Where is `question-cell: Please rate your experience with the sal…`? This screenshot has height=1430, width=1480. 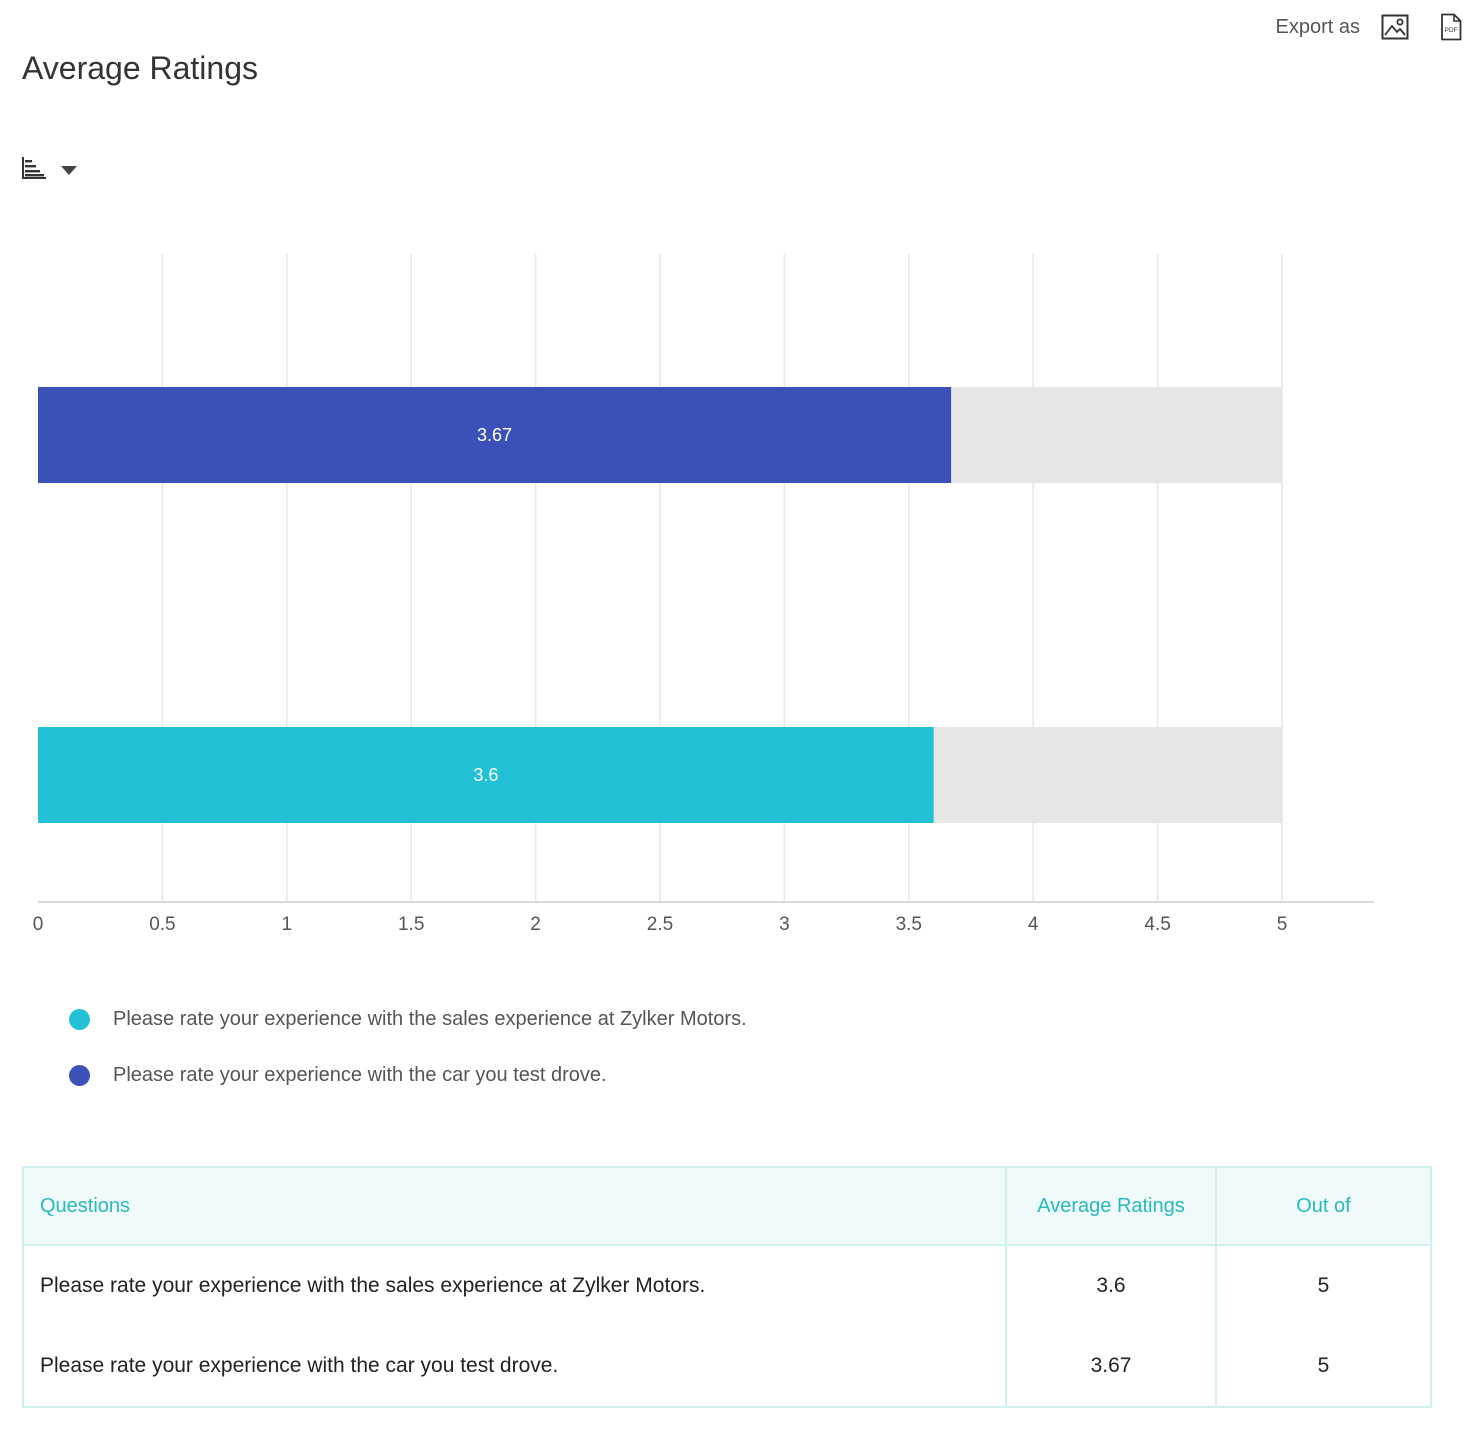
question-cell: Please rate your experience with the sal… is located at coordinates (514, 1285).